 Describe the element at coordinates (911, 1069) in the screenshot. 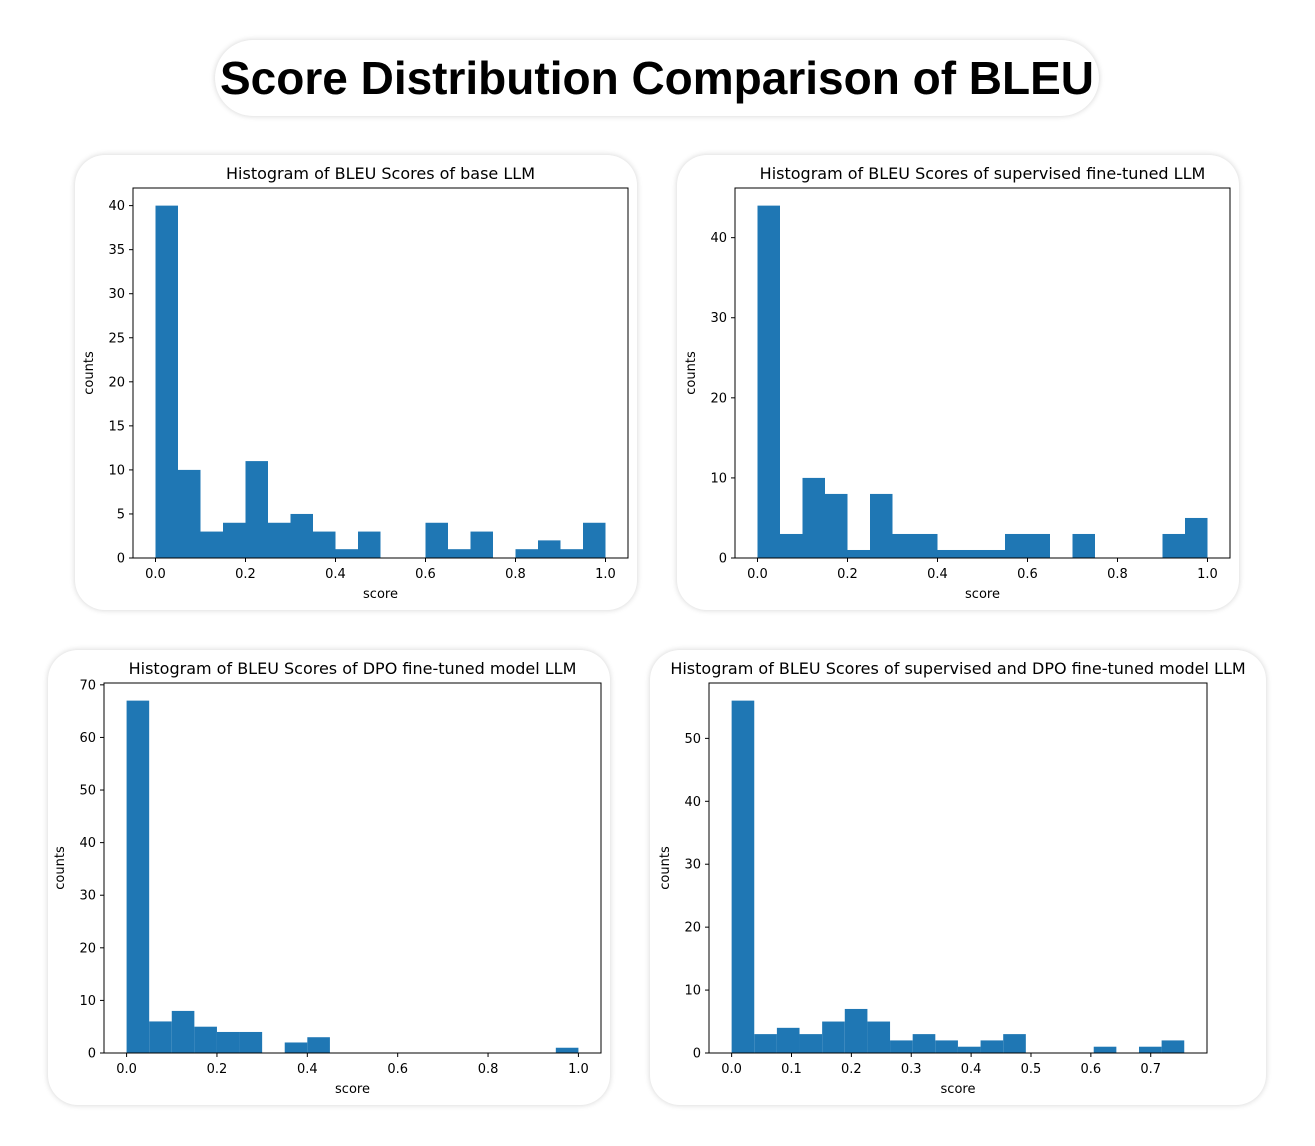

I see `x-tick-label: 0.3` at that location.